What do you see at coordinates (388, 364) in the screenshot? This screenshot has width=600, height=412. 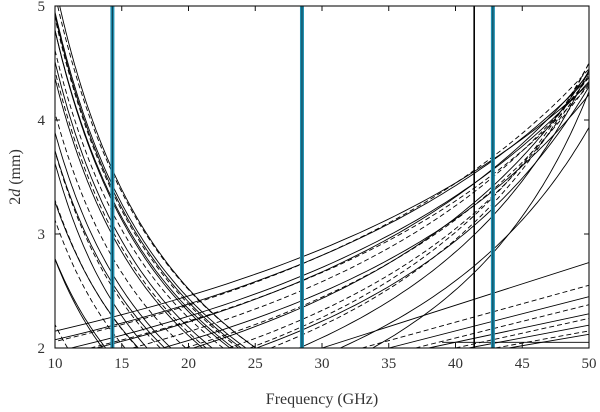 I see `x-tick-label: 35` at bounding box center [388, 364].